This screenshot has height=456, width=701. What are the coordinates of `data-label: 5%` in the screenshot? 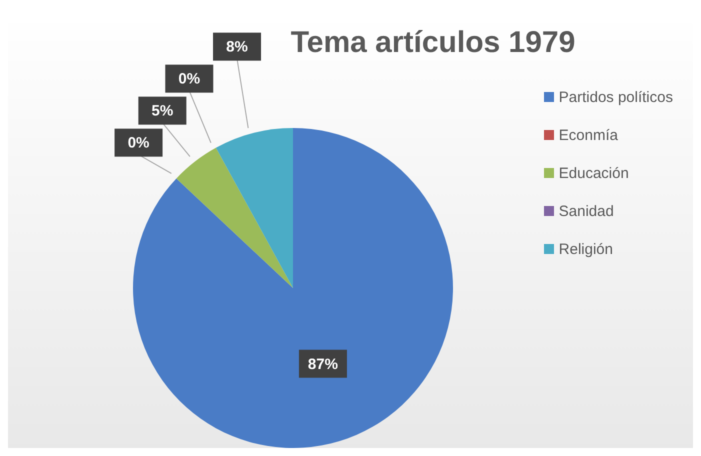 It's located at (163, 111).